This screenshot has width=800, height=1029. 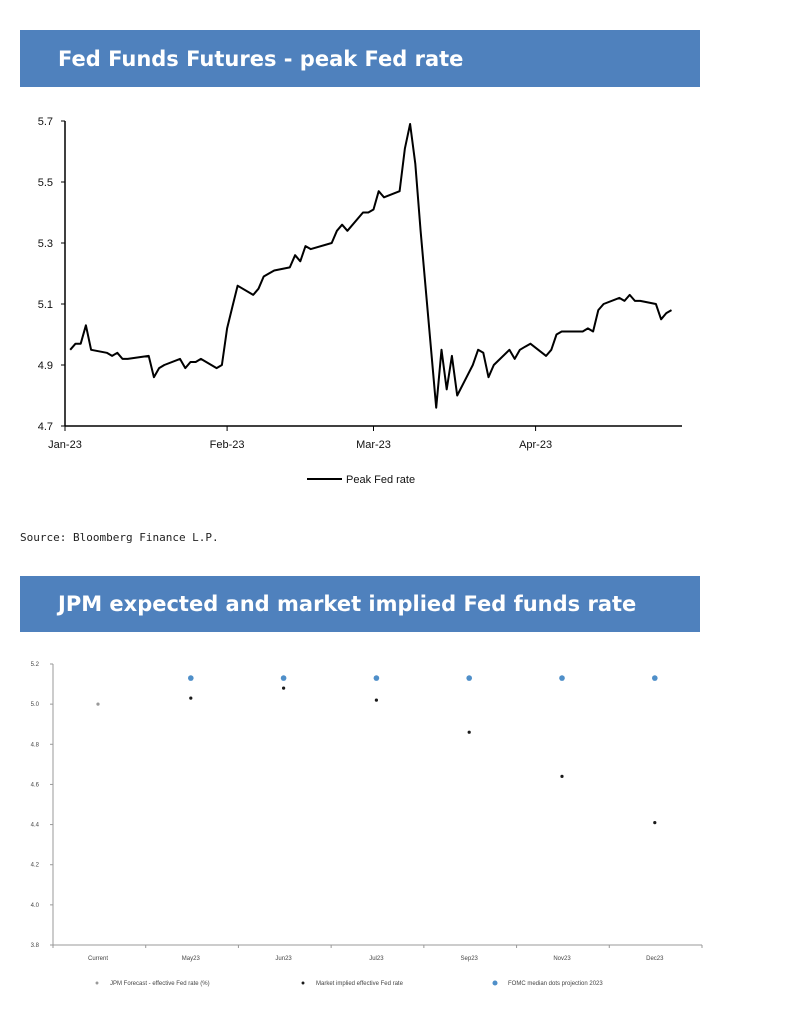 What do you see at coordinates (45, 427) in the screenshot?
I see `y-tick-label: 4.7` at bounding box center [45, 427].